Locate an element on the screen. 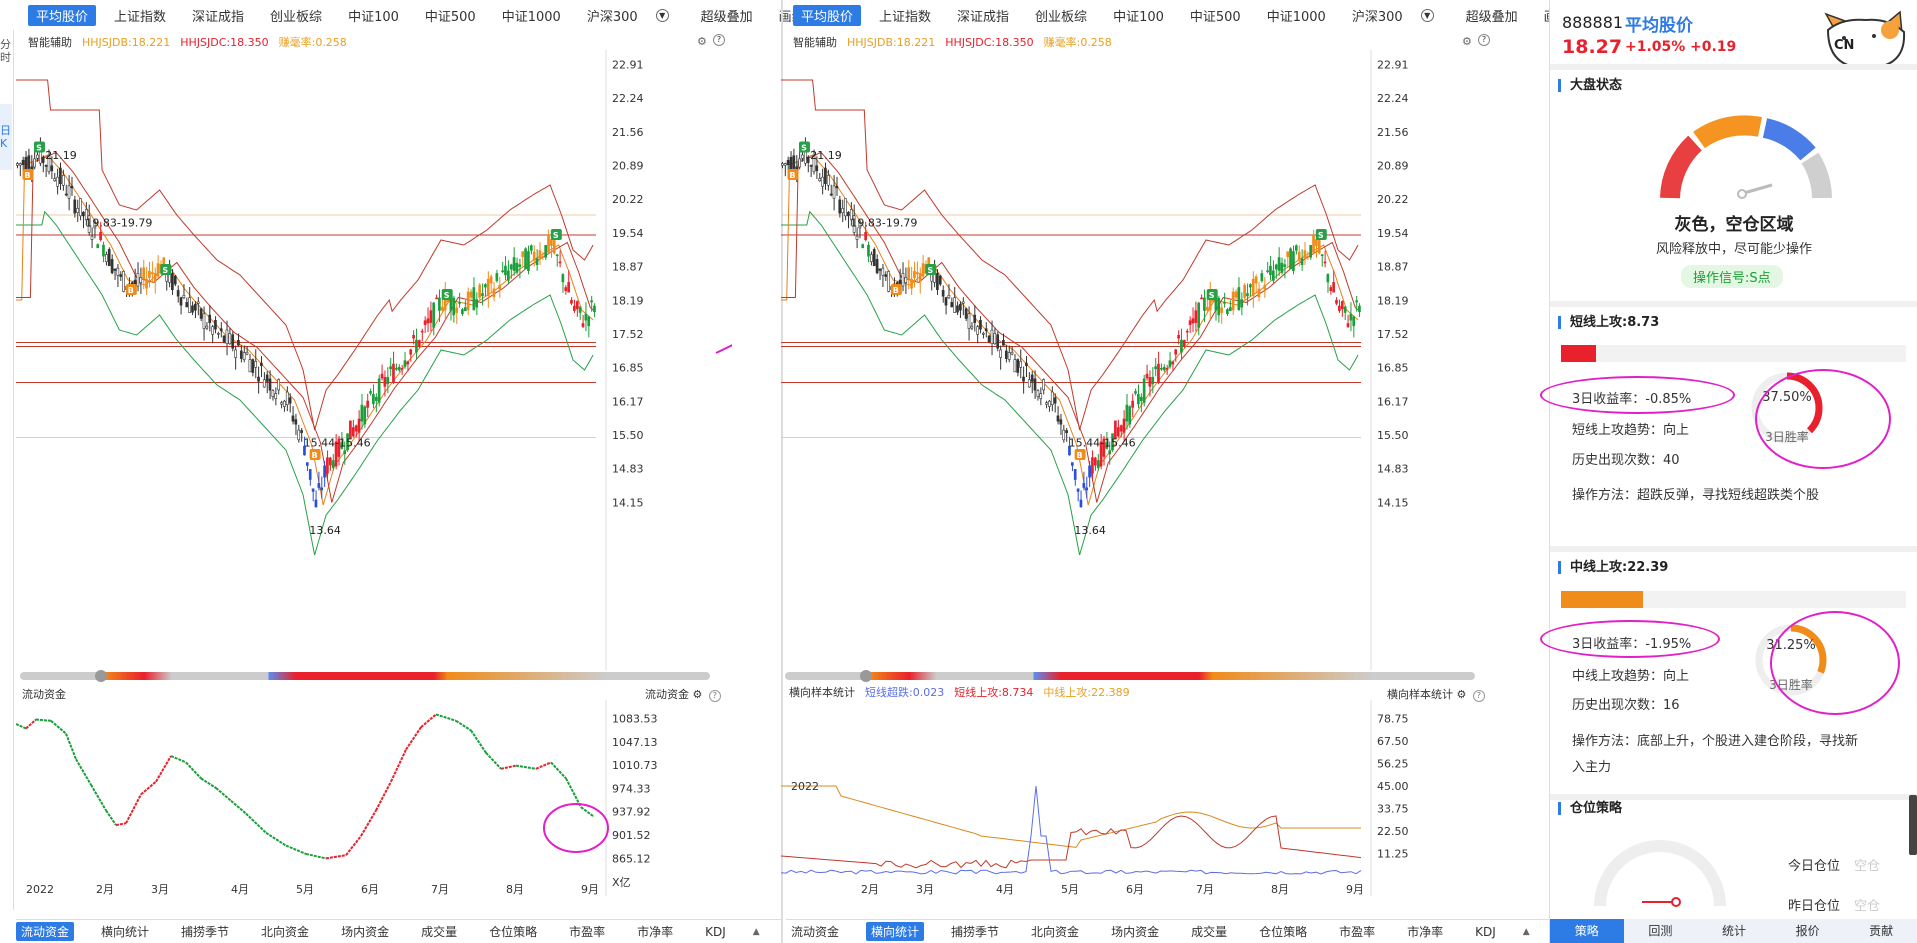  panel2-scroll-bar is located at coordinates (1130, 676).